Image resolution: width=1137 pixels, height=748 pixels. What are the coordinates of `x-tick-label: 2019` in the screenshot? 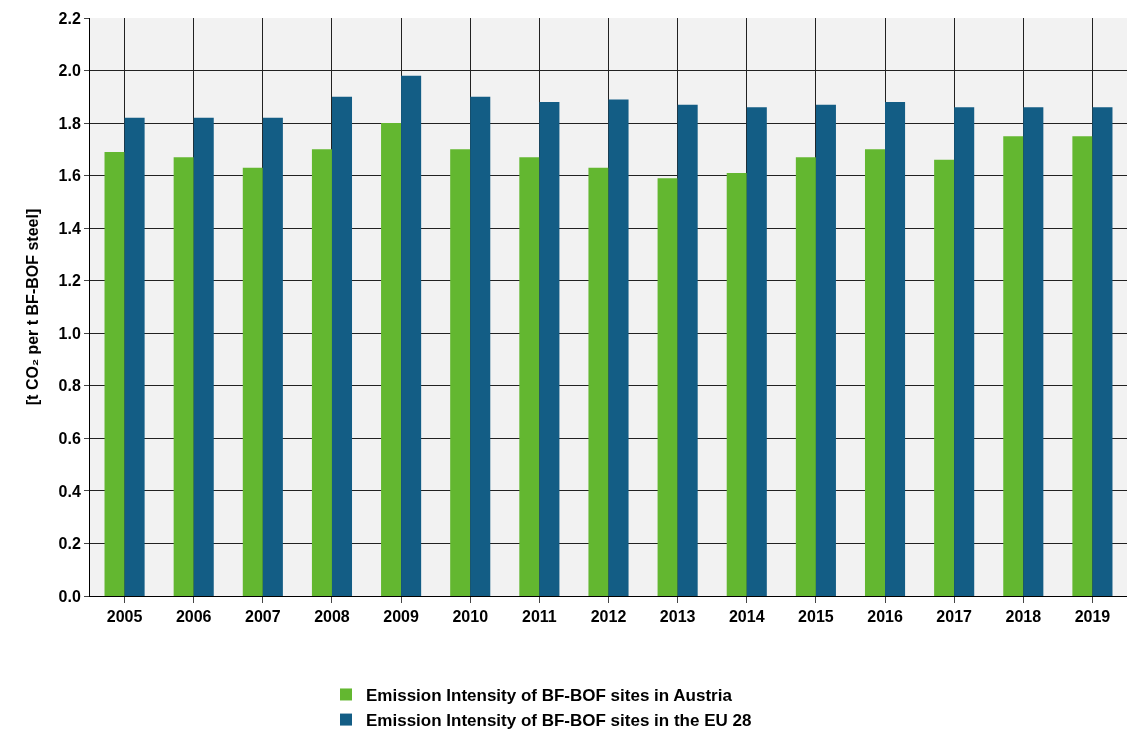 It's located at (1092, 617).